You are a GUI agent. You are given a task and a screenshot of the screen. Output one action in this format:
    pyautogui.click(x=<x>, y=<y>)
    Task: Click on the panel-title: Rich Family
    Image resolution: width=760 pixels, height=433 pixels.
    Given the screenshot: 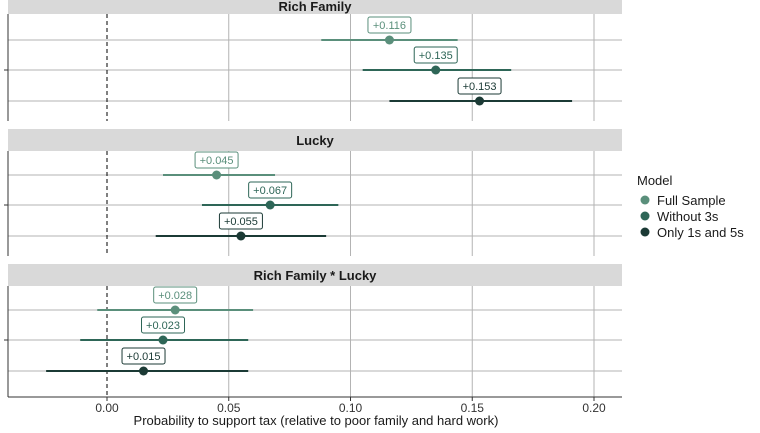 What is the action you would take?
    pyautogui.click(x=316, y=7)
    